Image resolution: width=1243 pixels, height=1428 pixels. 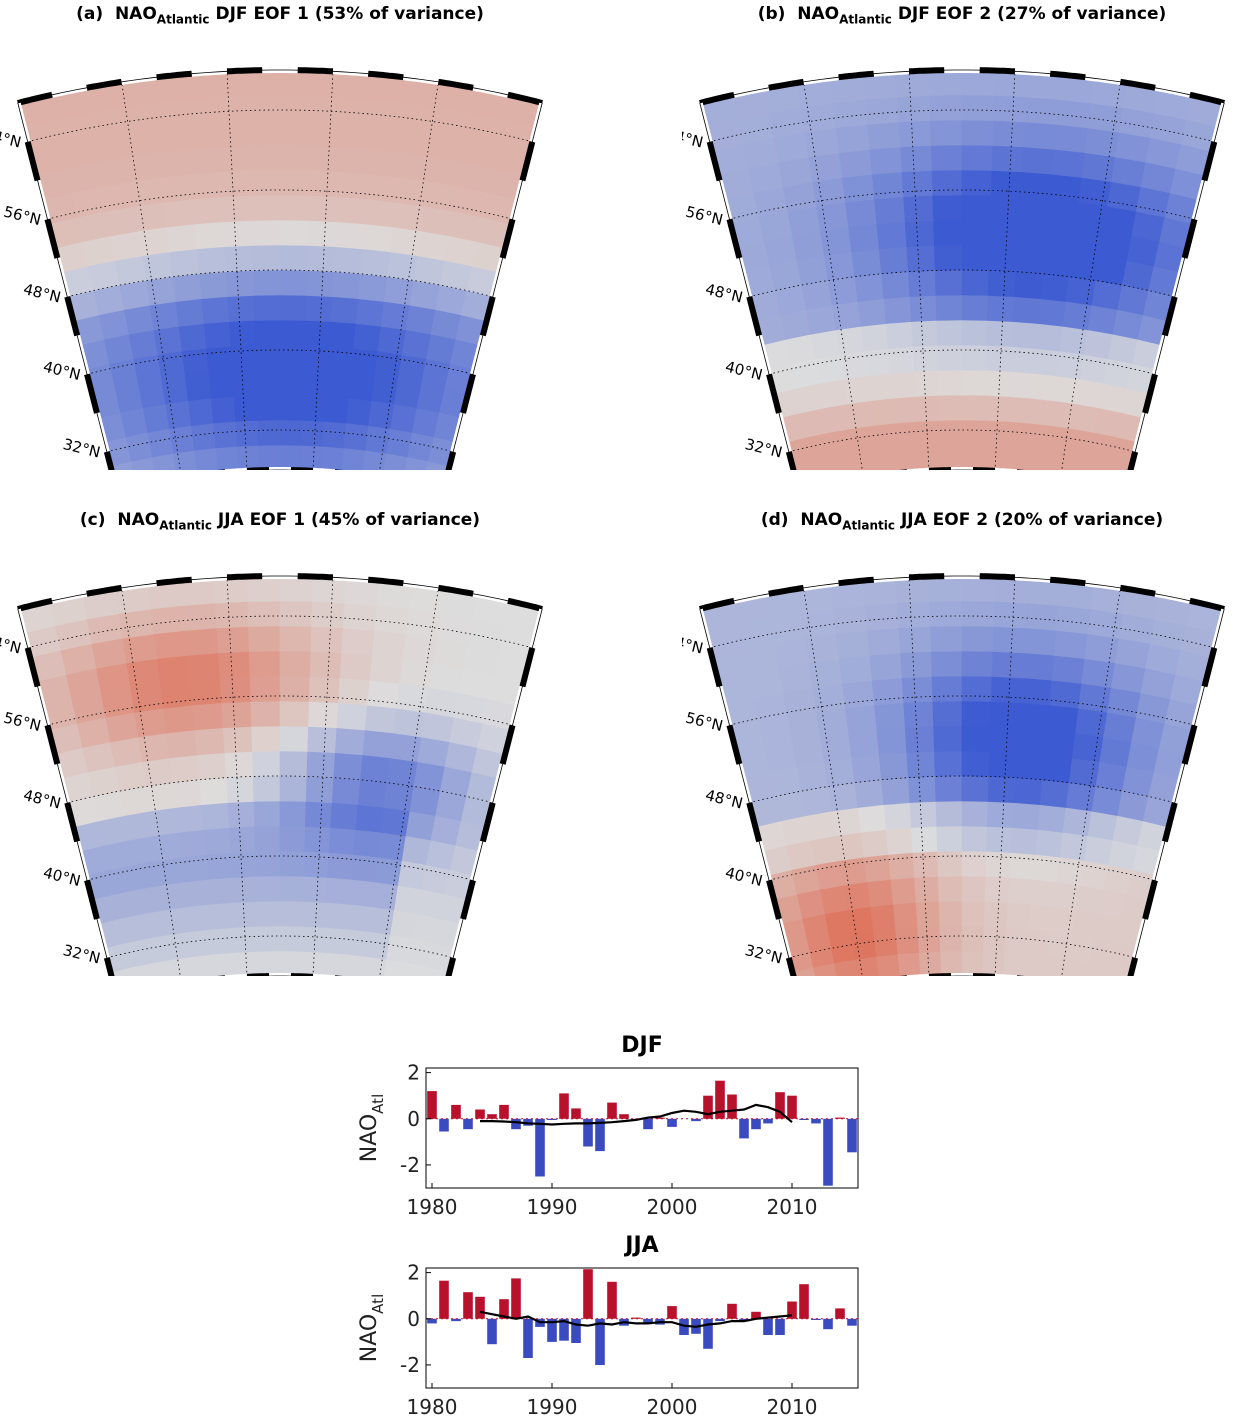 I want to click on eof: EOF 2, so click(x=960, y=520).